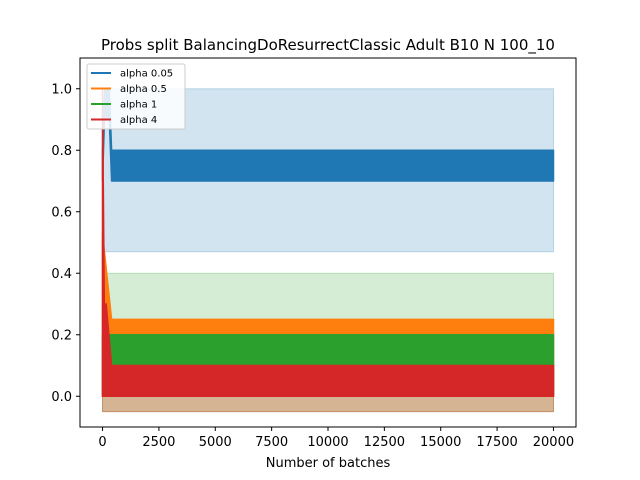  What do you see at coordinates (102, 442) in the screenshot?
I see `x-tick-label: 0` at bounding box center [102, 442].